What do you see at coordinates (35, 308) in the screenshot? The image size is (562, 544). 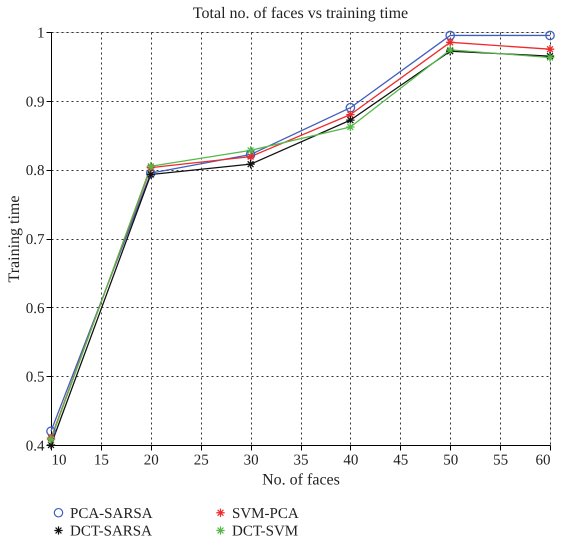 I see `y-tick-label: 0.6` at bounding box center [35, 308].